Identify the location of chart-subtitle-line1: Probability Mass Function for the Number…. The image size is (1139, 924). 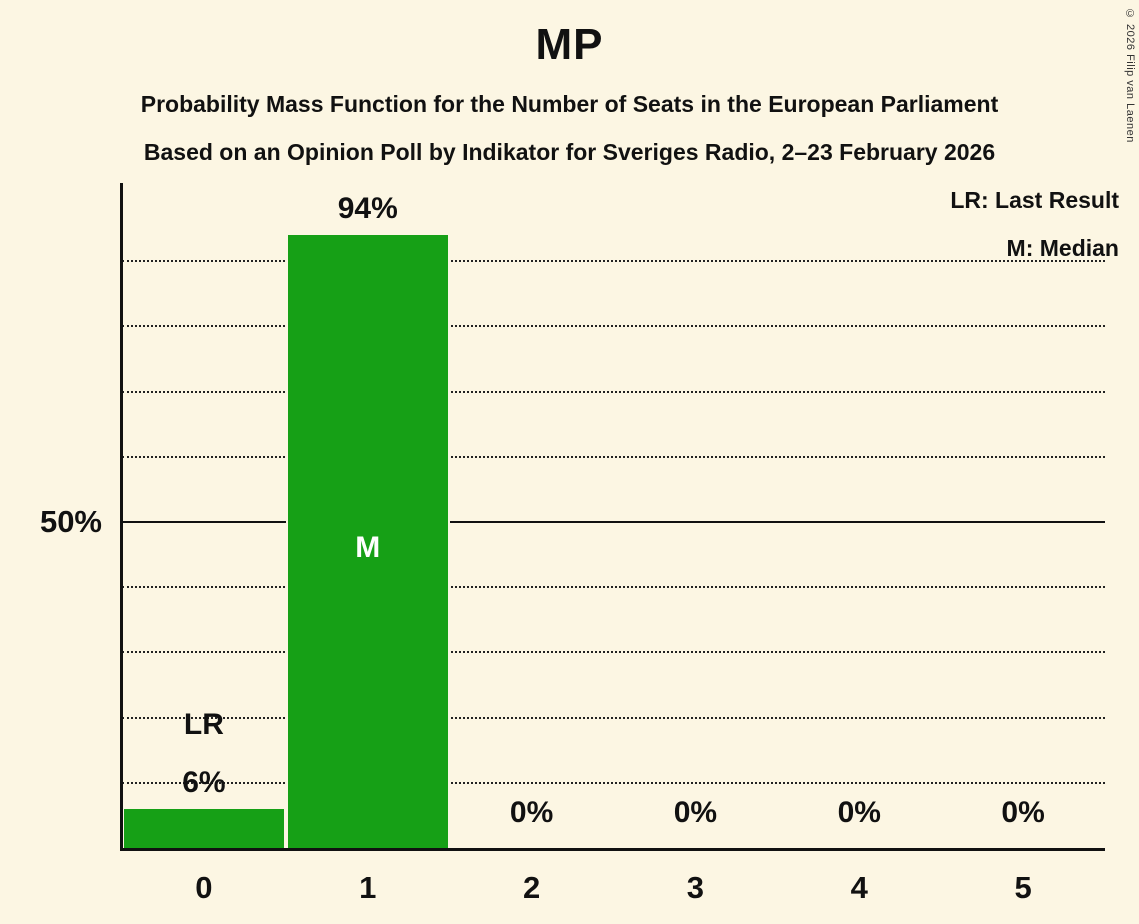
(569, 104).